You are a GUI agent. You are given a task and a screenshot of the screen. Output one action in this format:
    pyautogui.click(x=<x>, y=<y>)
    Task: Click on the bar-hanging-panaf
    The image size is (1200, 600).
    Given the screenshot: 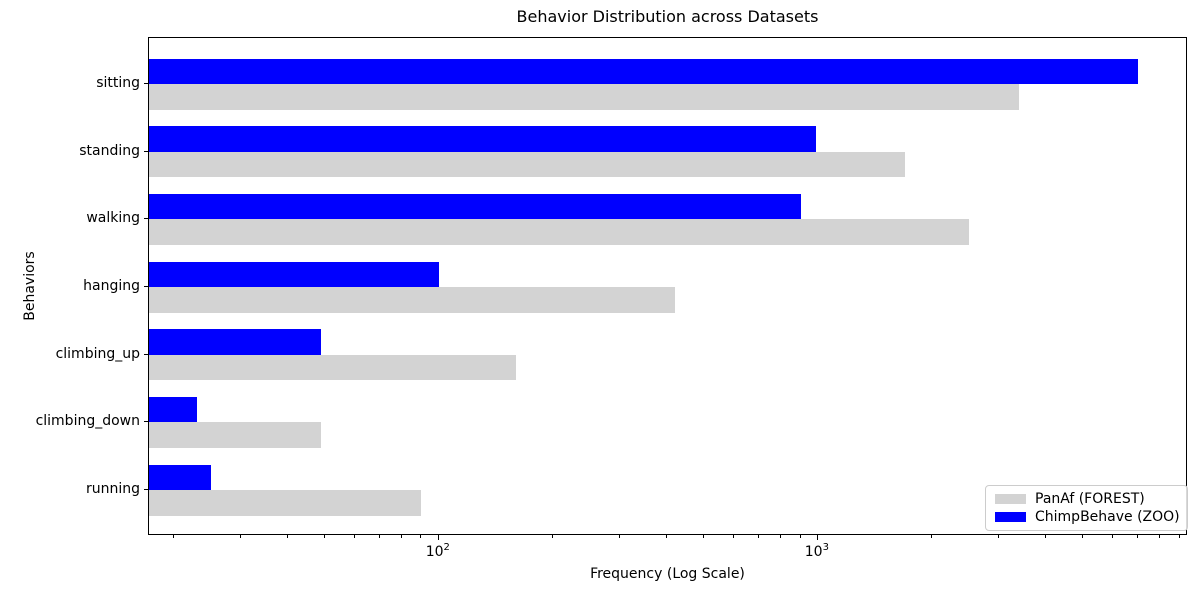 What is the action you would take?
    pyautogui.click(x=412, y=300)
    